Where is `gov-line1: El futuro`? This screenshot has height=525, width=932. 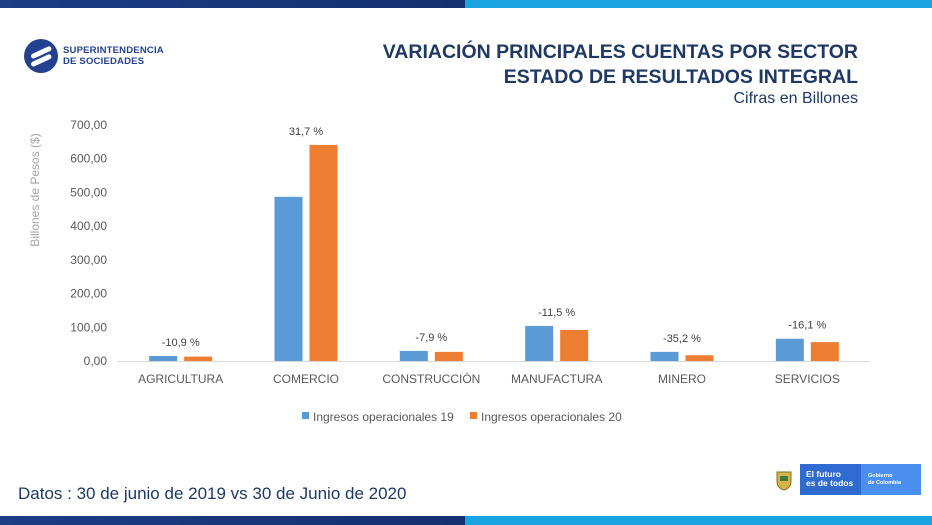
gov-line1: El futuro is located at coordinates (823, 474).